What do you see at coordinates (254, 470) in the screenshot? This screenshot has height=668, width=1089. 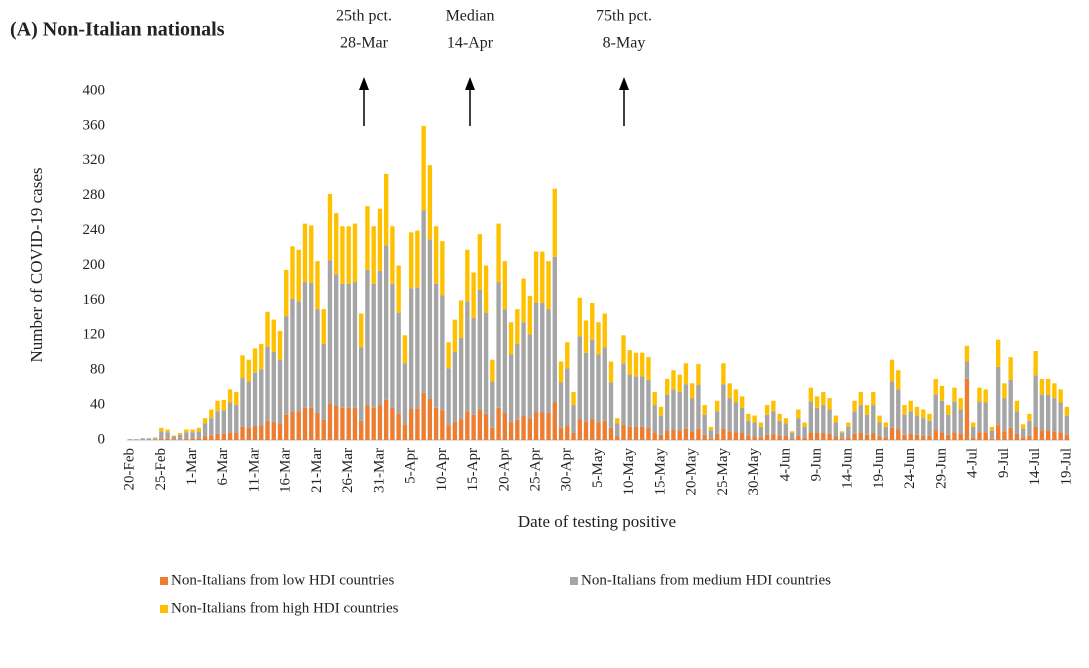 I see `x-tick-label: 11-Mar` at bounding box center [254, 470].